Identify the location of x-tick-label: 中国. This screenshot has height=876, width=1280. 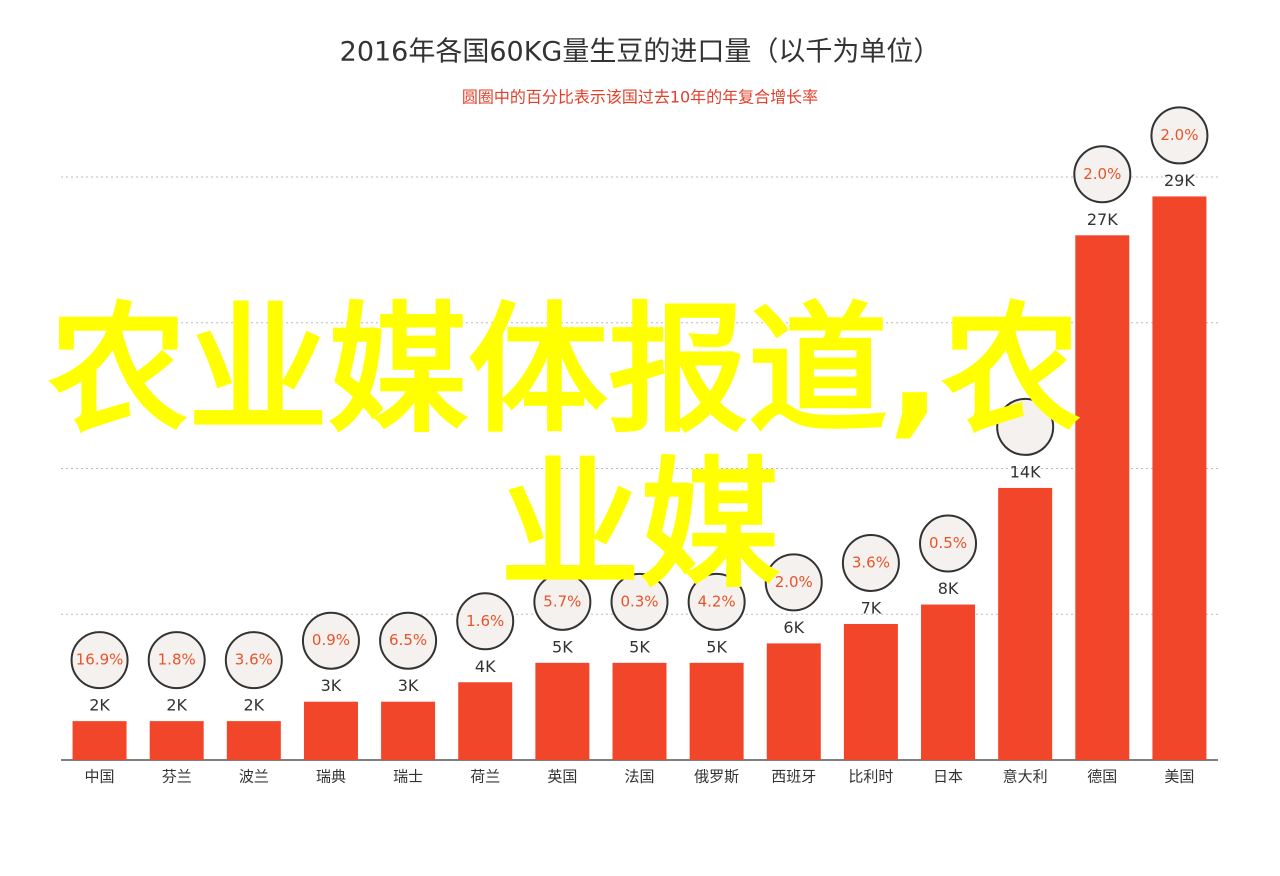
(100, 777).